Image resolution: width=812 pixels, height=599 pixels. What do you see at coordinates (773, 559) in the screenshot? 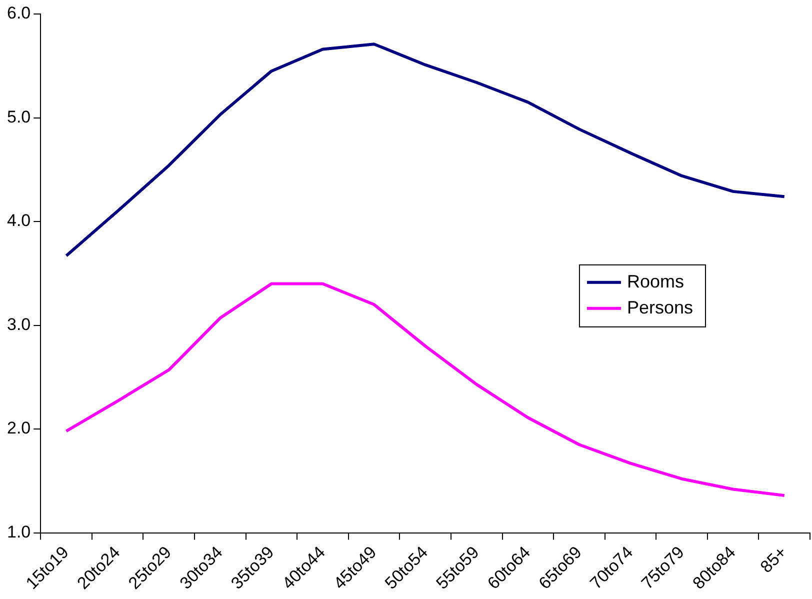
I see `x-tick-label: 85+` at bounding box center [773, 559].